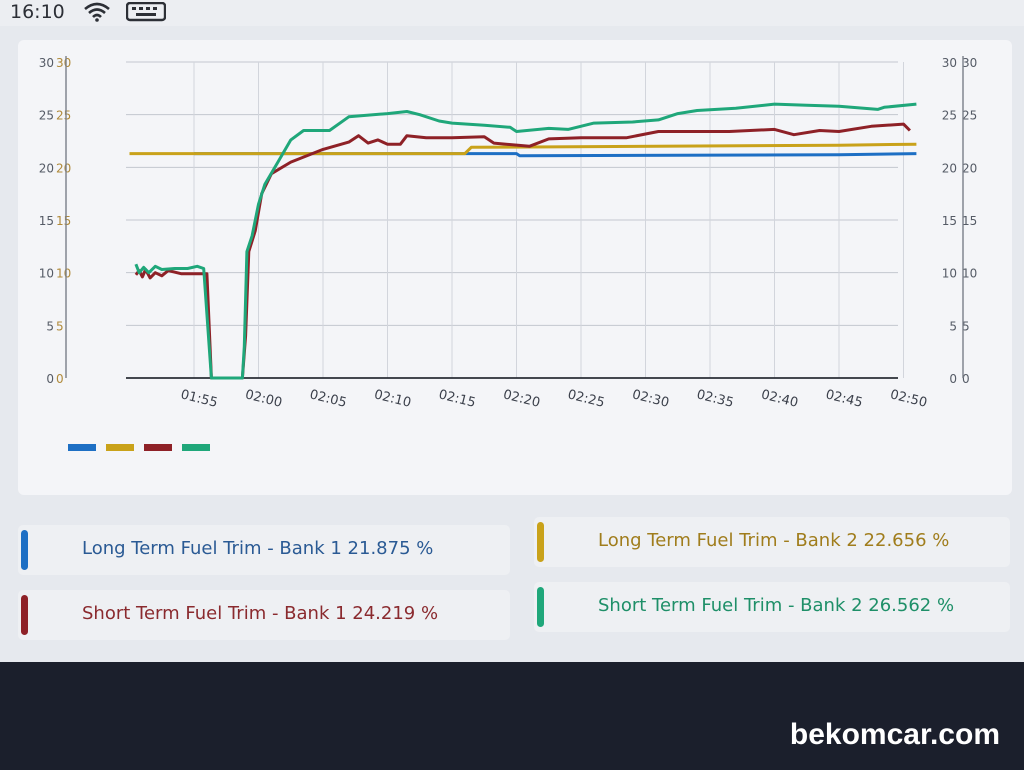 This screenshot has height=770, width=1024. What do you see at coordinates (894, 734) in the screenshot?
I see `watermark: bekomcar.com` at bounding box center [894, 734].